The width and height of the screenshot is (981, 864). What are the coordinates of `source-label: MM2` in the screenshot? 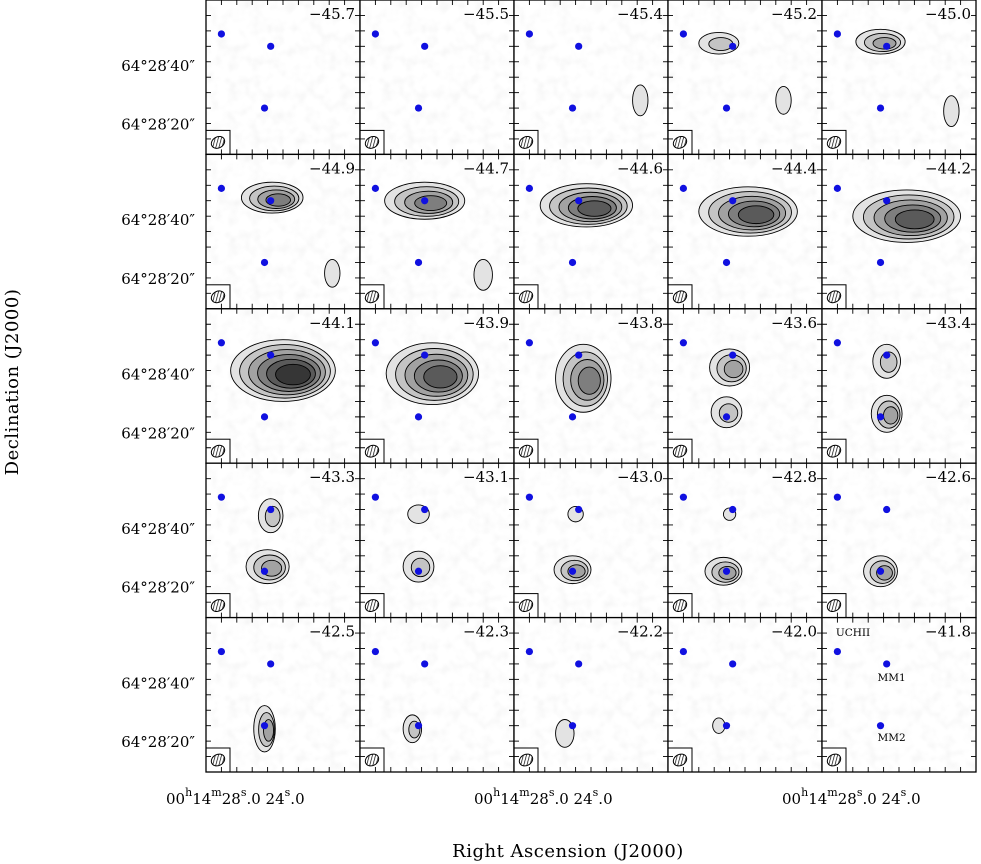 It's located at (891, 738).